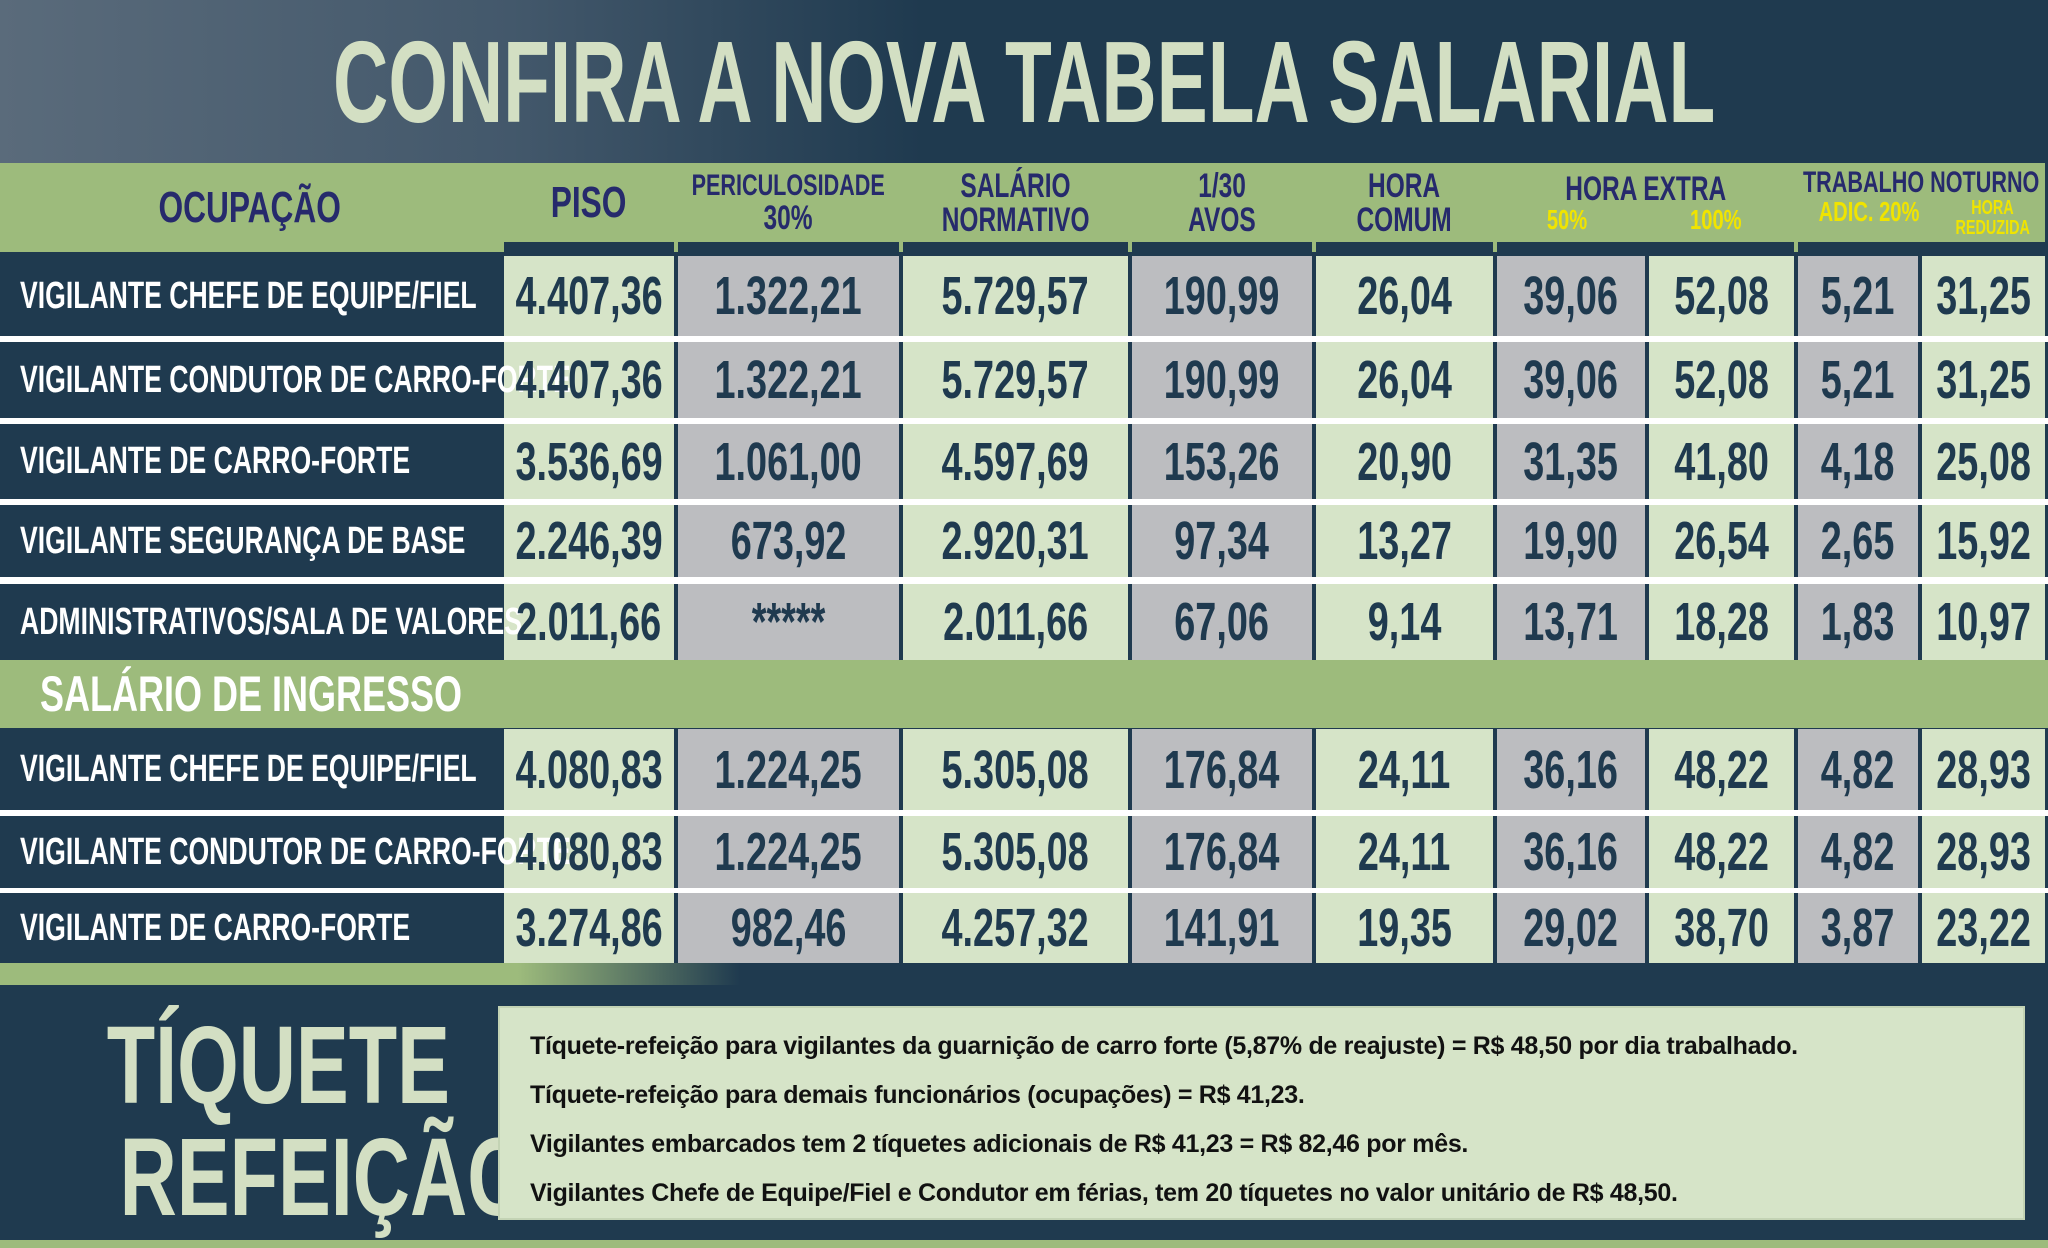  I want to click on value-cell: 9,14, so click(1404, 622).